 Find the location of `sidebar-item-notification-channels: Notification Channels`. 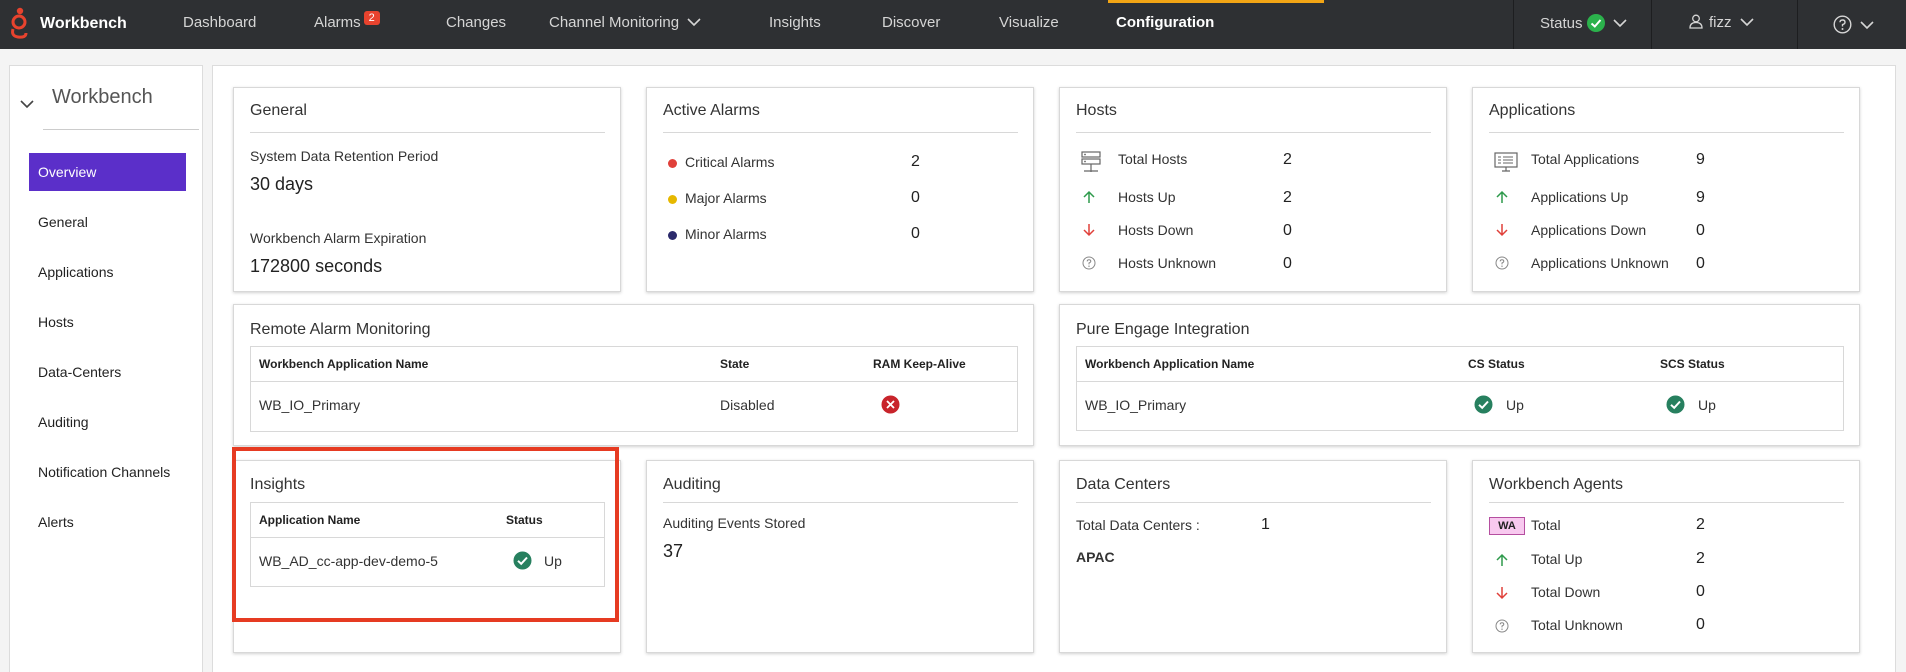

sidebar-item-notification-channels: Notification Channels is located at coordinates (104, 472).